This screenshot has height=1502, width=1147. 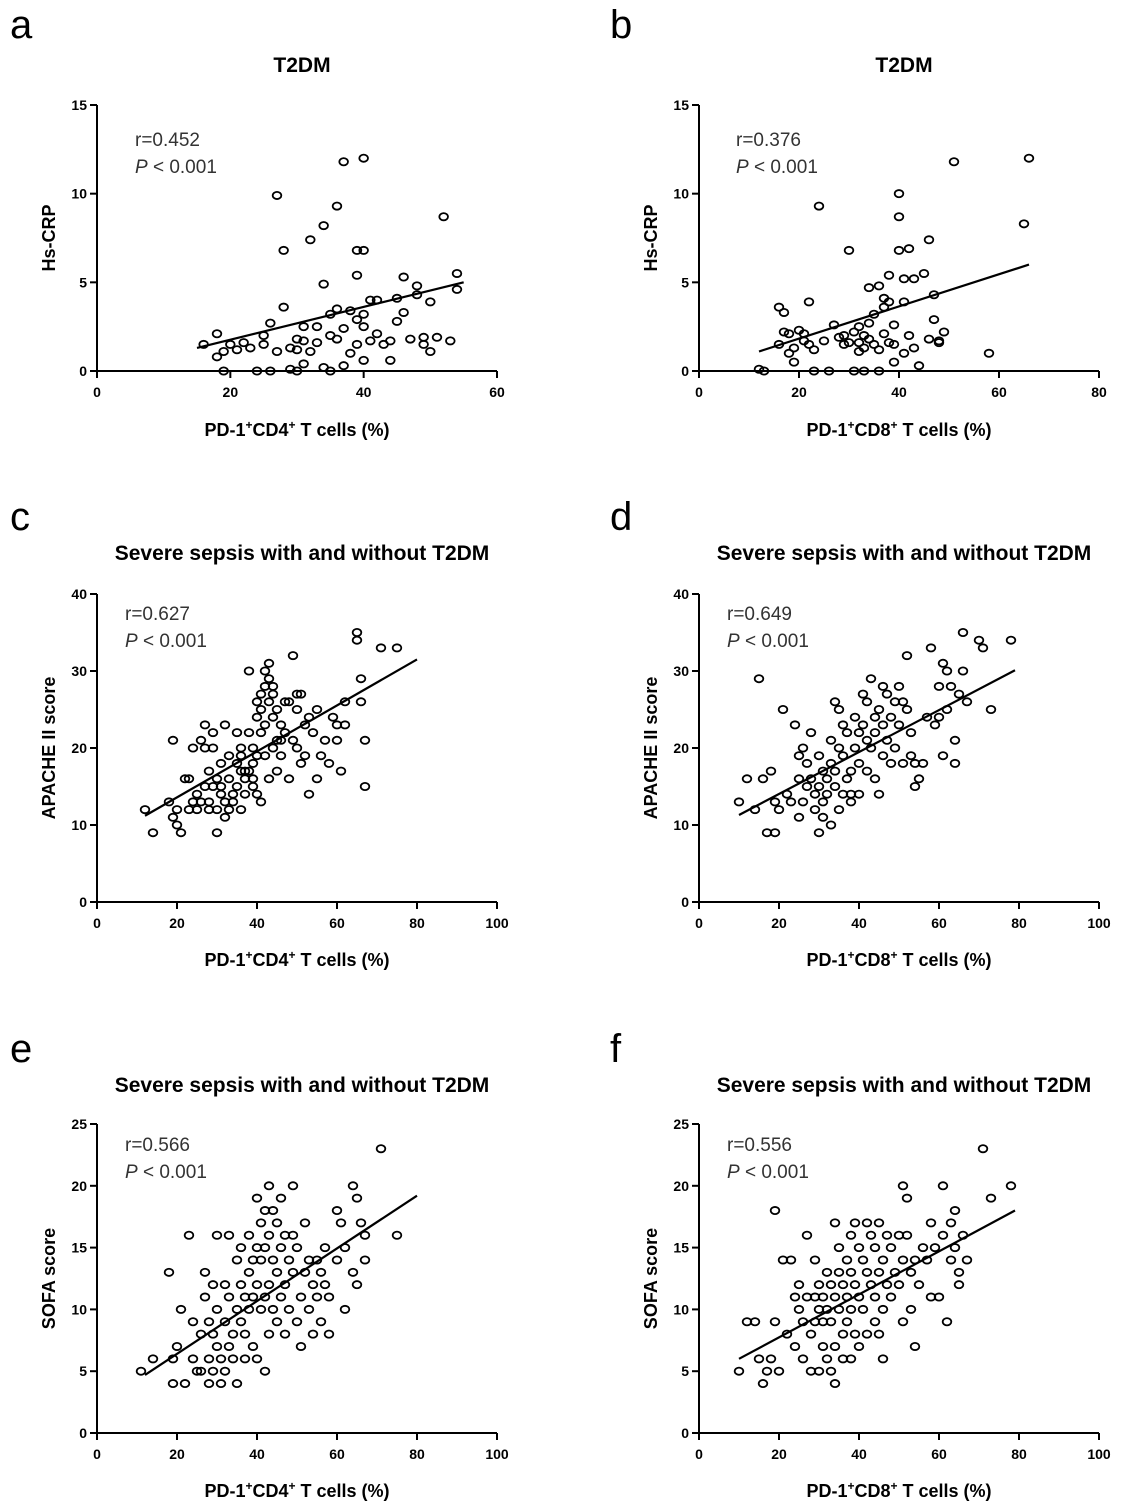 I want to click on panel-letter: c, so click(x=20, y=517).